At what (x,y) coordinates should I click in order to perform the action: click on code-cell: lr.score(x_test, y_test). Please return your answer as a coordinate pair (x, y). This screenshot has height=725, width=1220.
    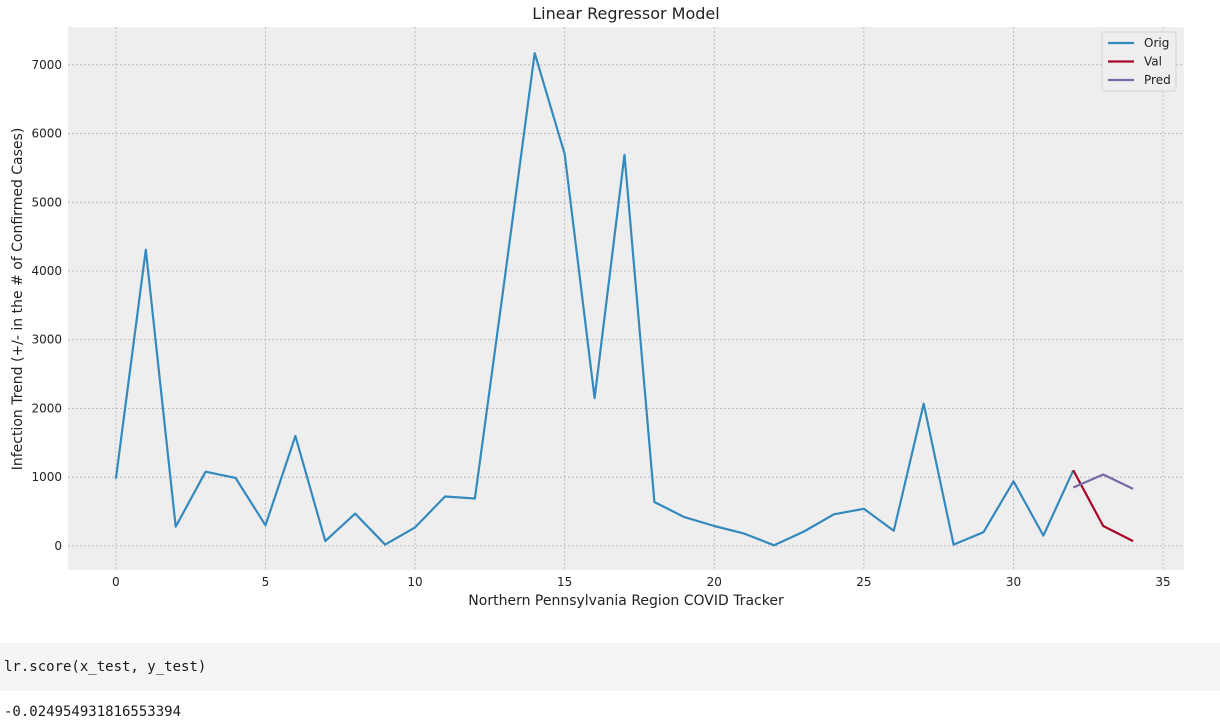
    Looking at the image, I should click on (610, 667).